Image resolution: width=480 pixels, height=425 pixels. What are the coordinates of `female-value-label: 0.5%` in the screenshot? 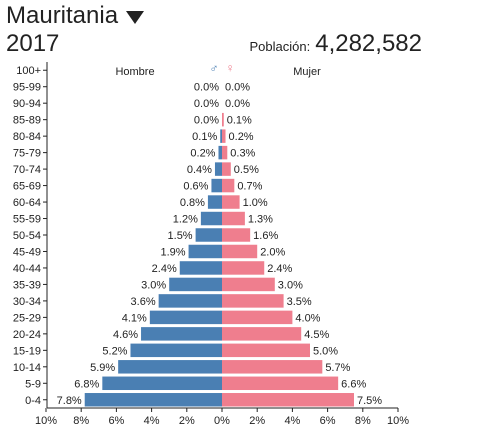 It's located at (246, 170).